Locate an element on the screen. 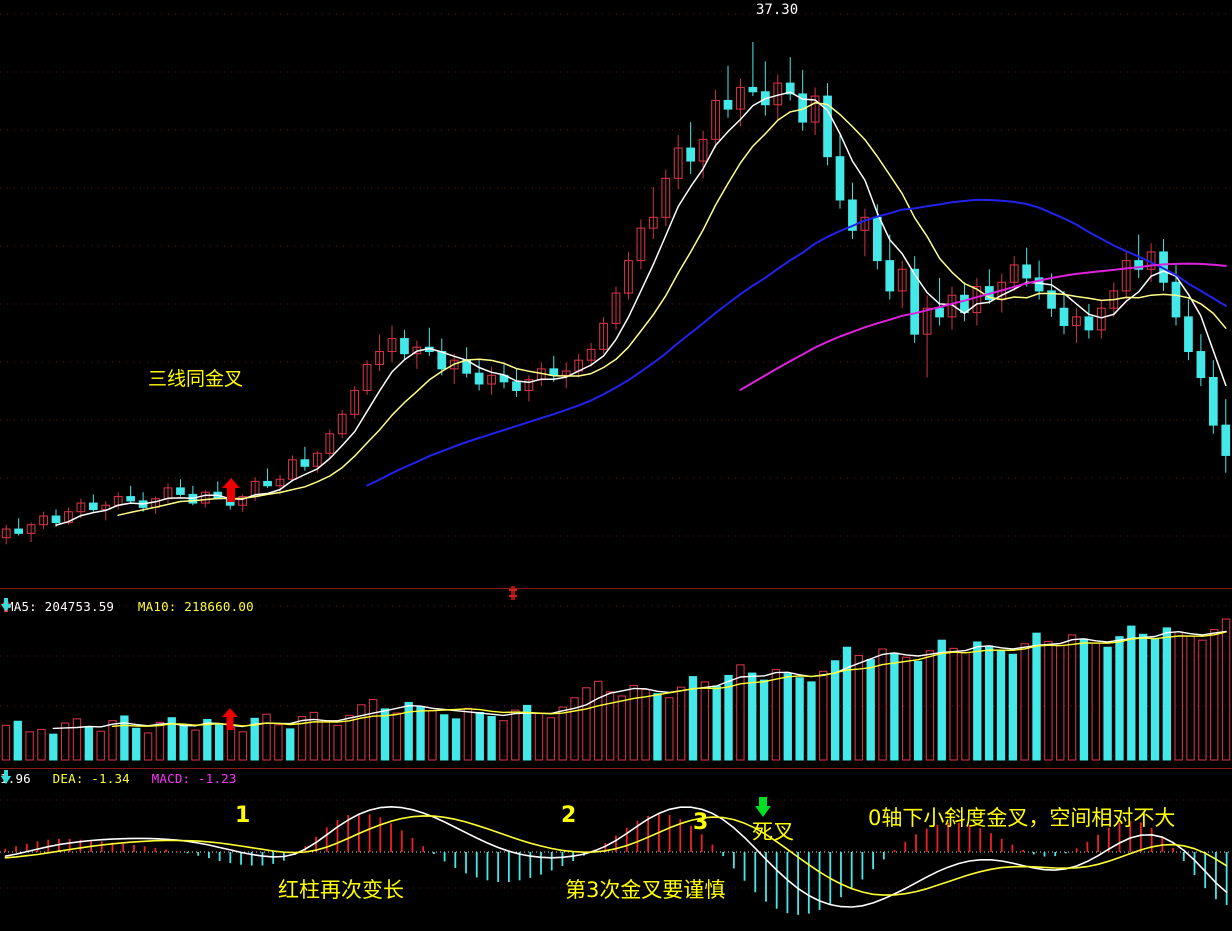  down-arrow-green-death-cross-icon is located at coordinates (763, 807).